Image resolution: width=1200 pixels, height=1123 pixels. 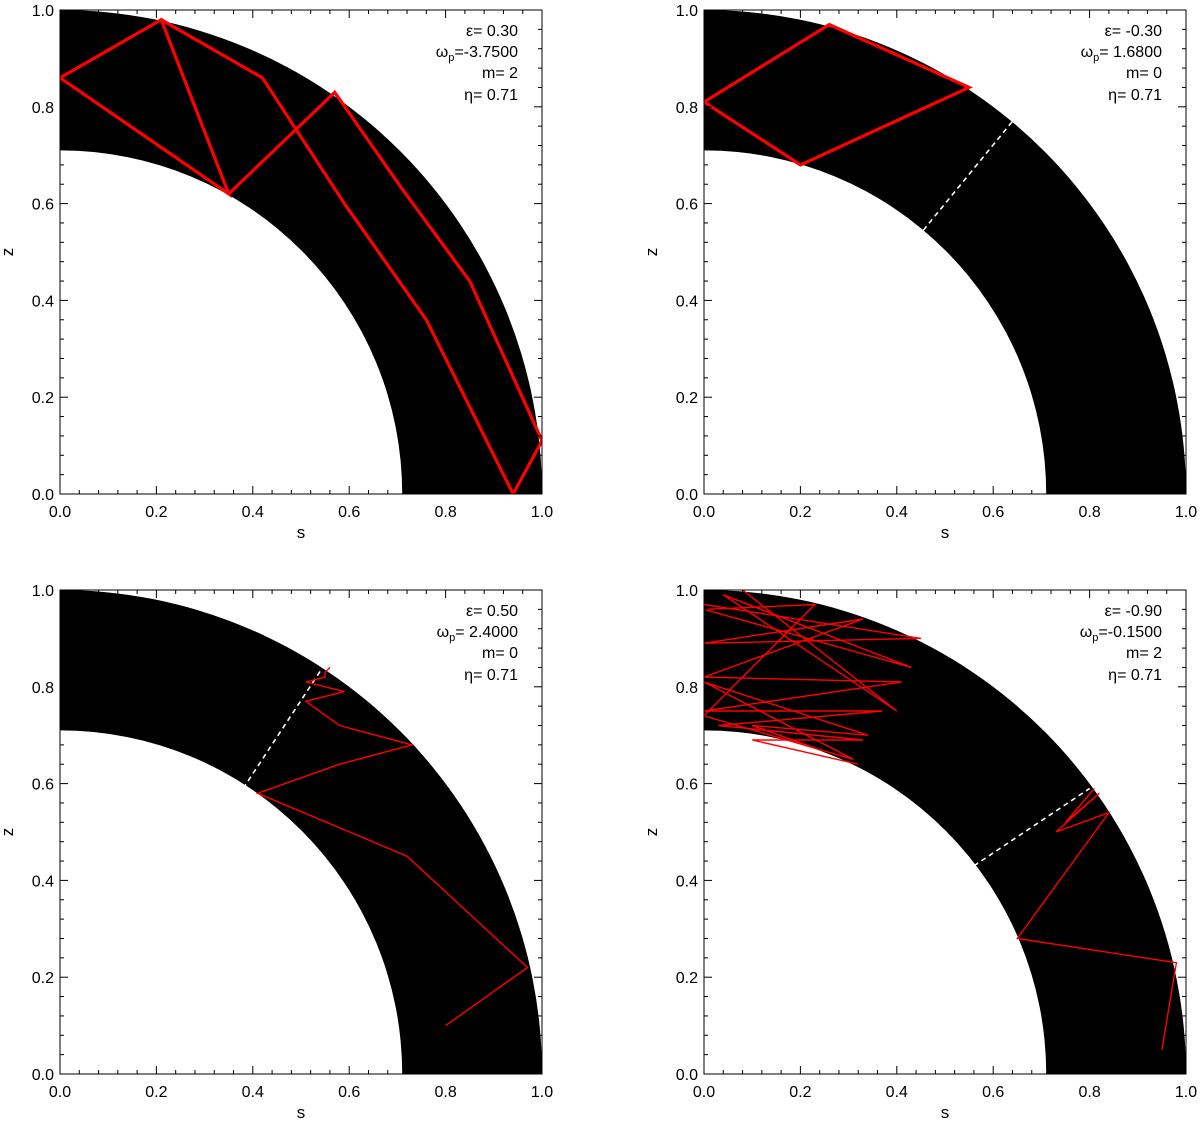 What do you see at coordinates (1133, 611) in the screenshot?
I see `param-epsilon: ε= -0.90` at bounding box center [1133, 611].